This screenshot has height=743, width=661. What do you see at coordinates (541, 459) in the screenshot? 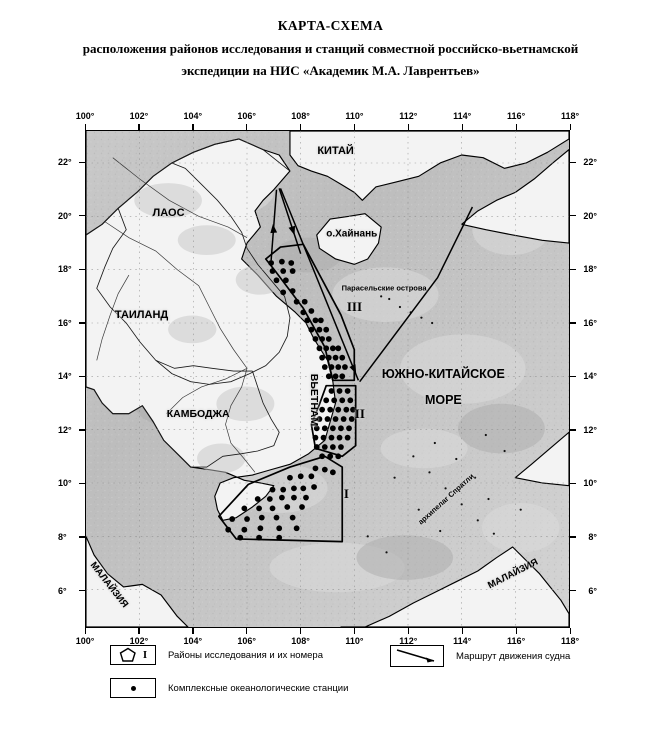
I see `landmass-palawan` at bounding box center [541, 459].